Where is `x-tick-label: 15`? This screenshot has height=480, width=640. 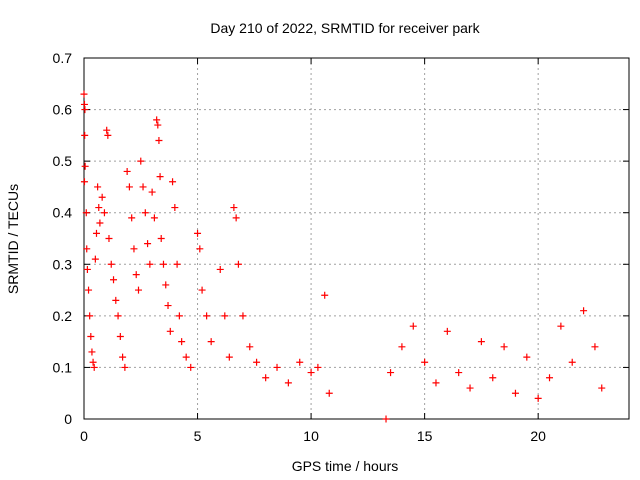 x-tick-label: 15 is located at coordinates (425, 436).